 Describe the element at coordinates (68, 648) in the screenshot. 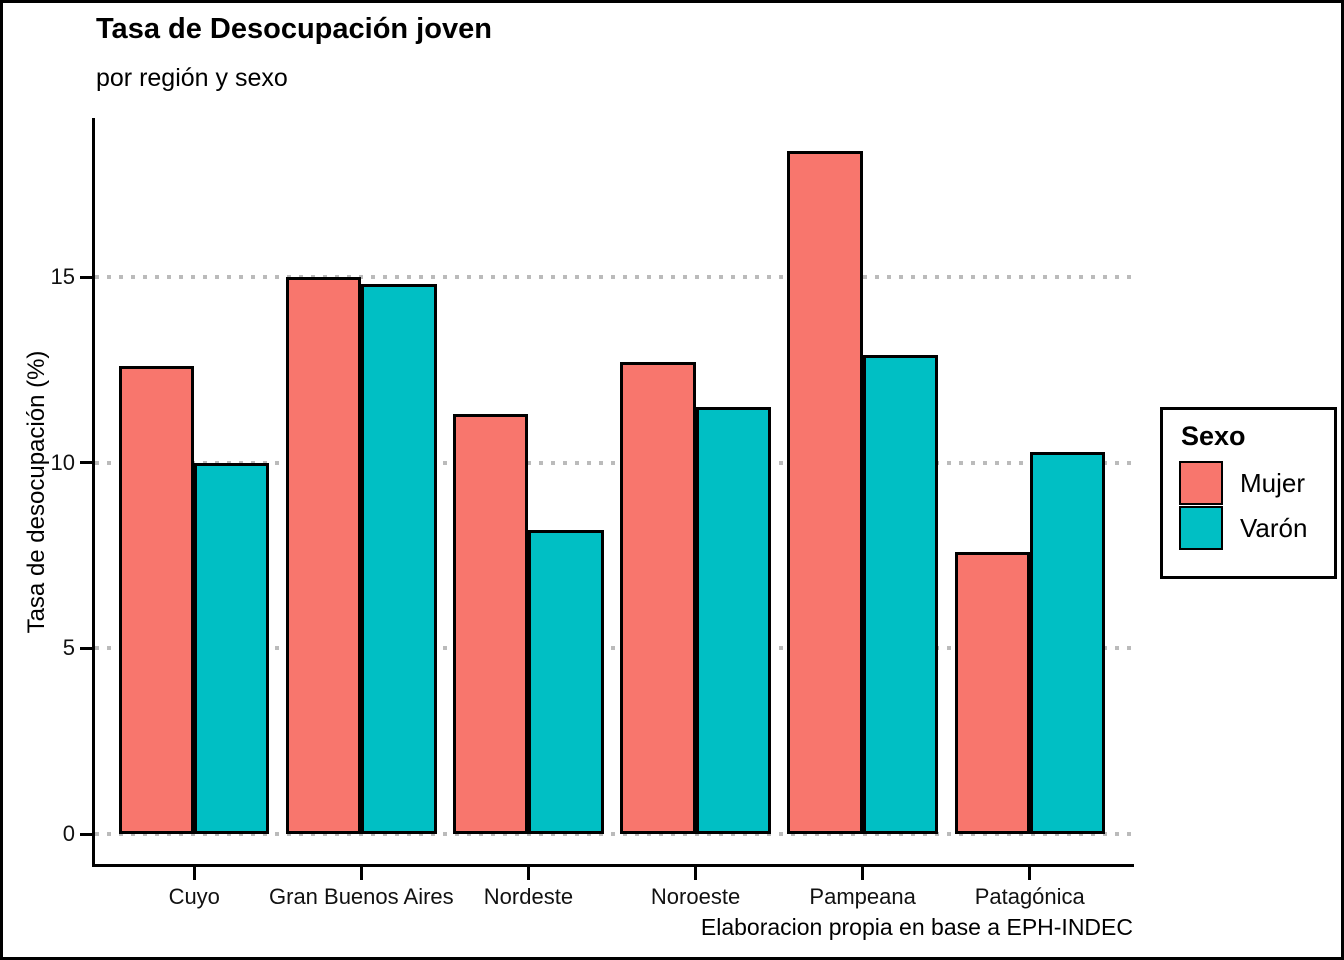

I see `y-tick-label-5: 5` at that location.